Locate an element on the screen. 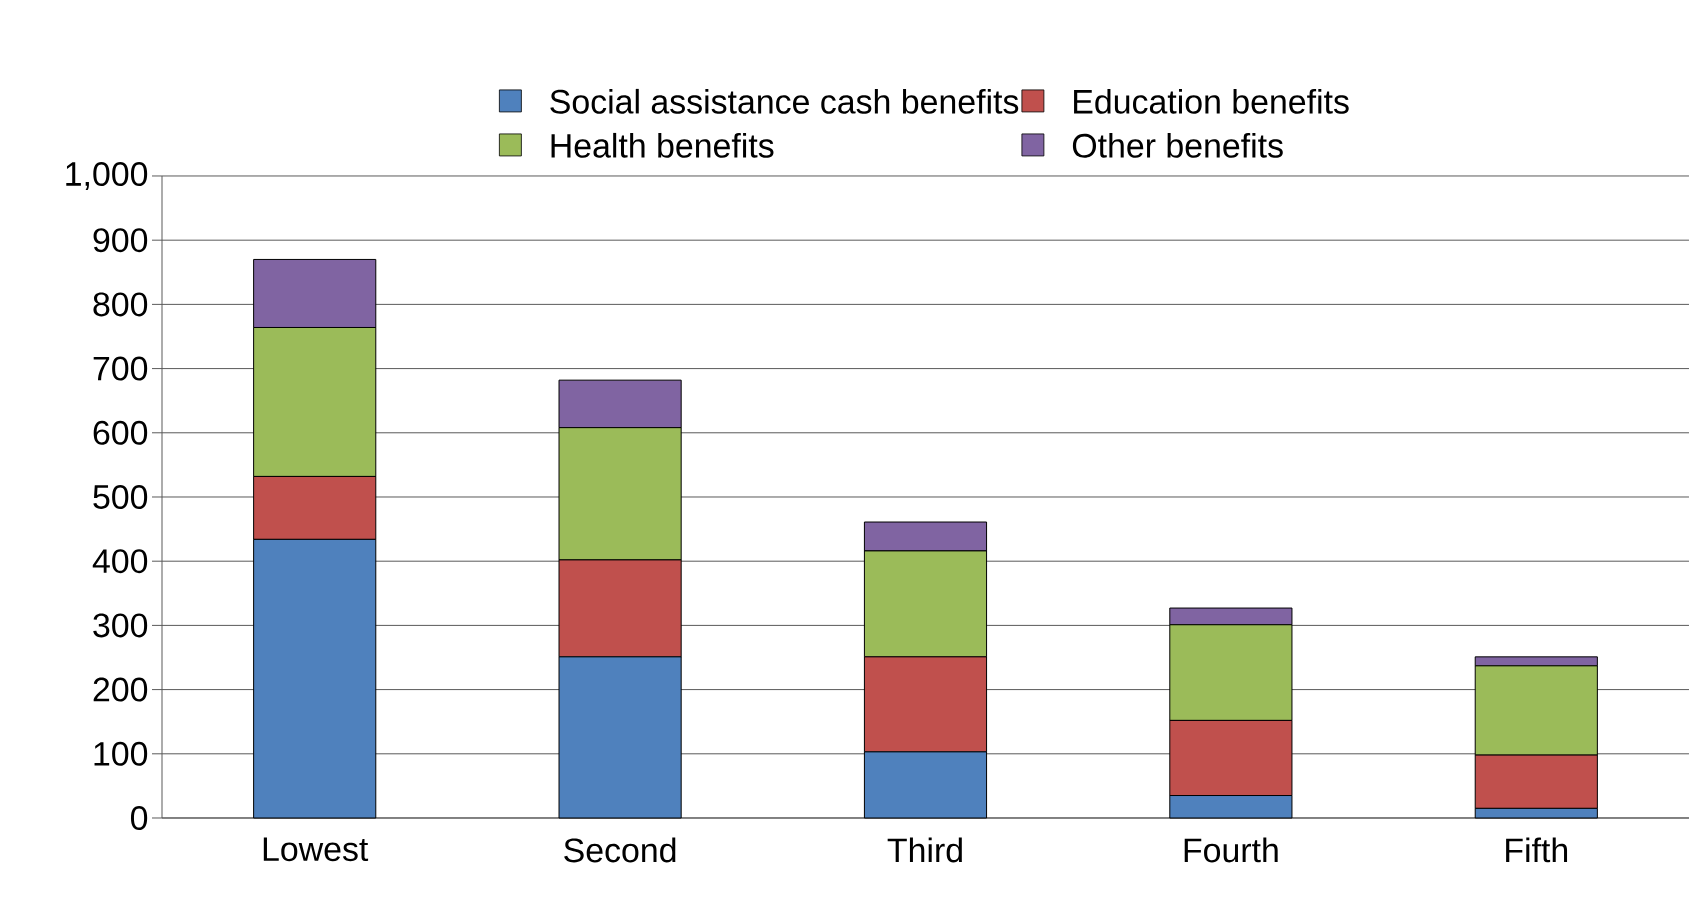 The width and height of the screenshot is (1694, 898). y-tick-label: 600 is located at coordinates (120, 432).